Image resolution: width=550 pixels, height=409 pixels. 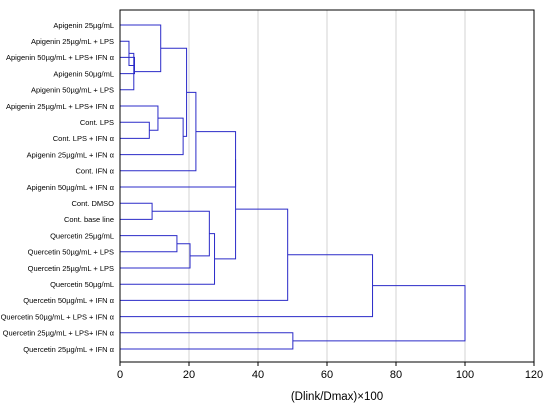 I want to click on leaf-label: Apigenin 50µg/mL + LPS+ IFN α, so click(x=60, y=57).